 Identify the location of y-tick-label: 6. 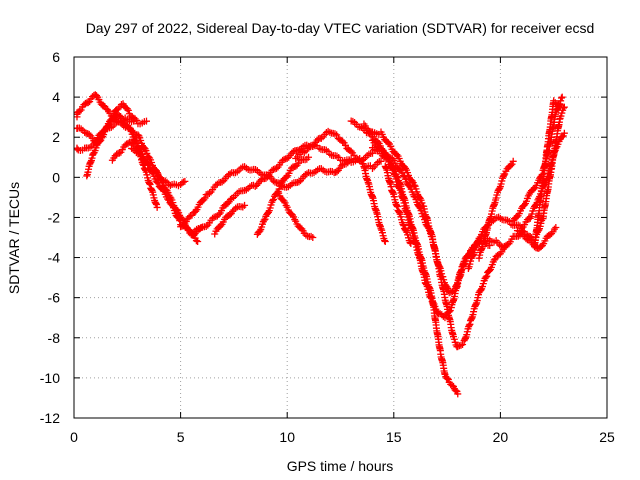
(56, 57).